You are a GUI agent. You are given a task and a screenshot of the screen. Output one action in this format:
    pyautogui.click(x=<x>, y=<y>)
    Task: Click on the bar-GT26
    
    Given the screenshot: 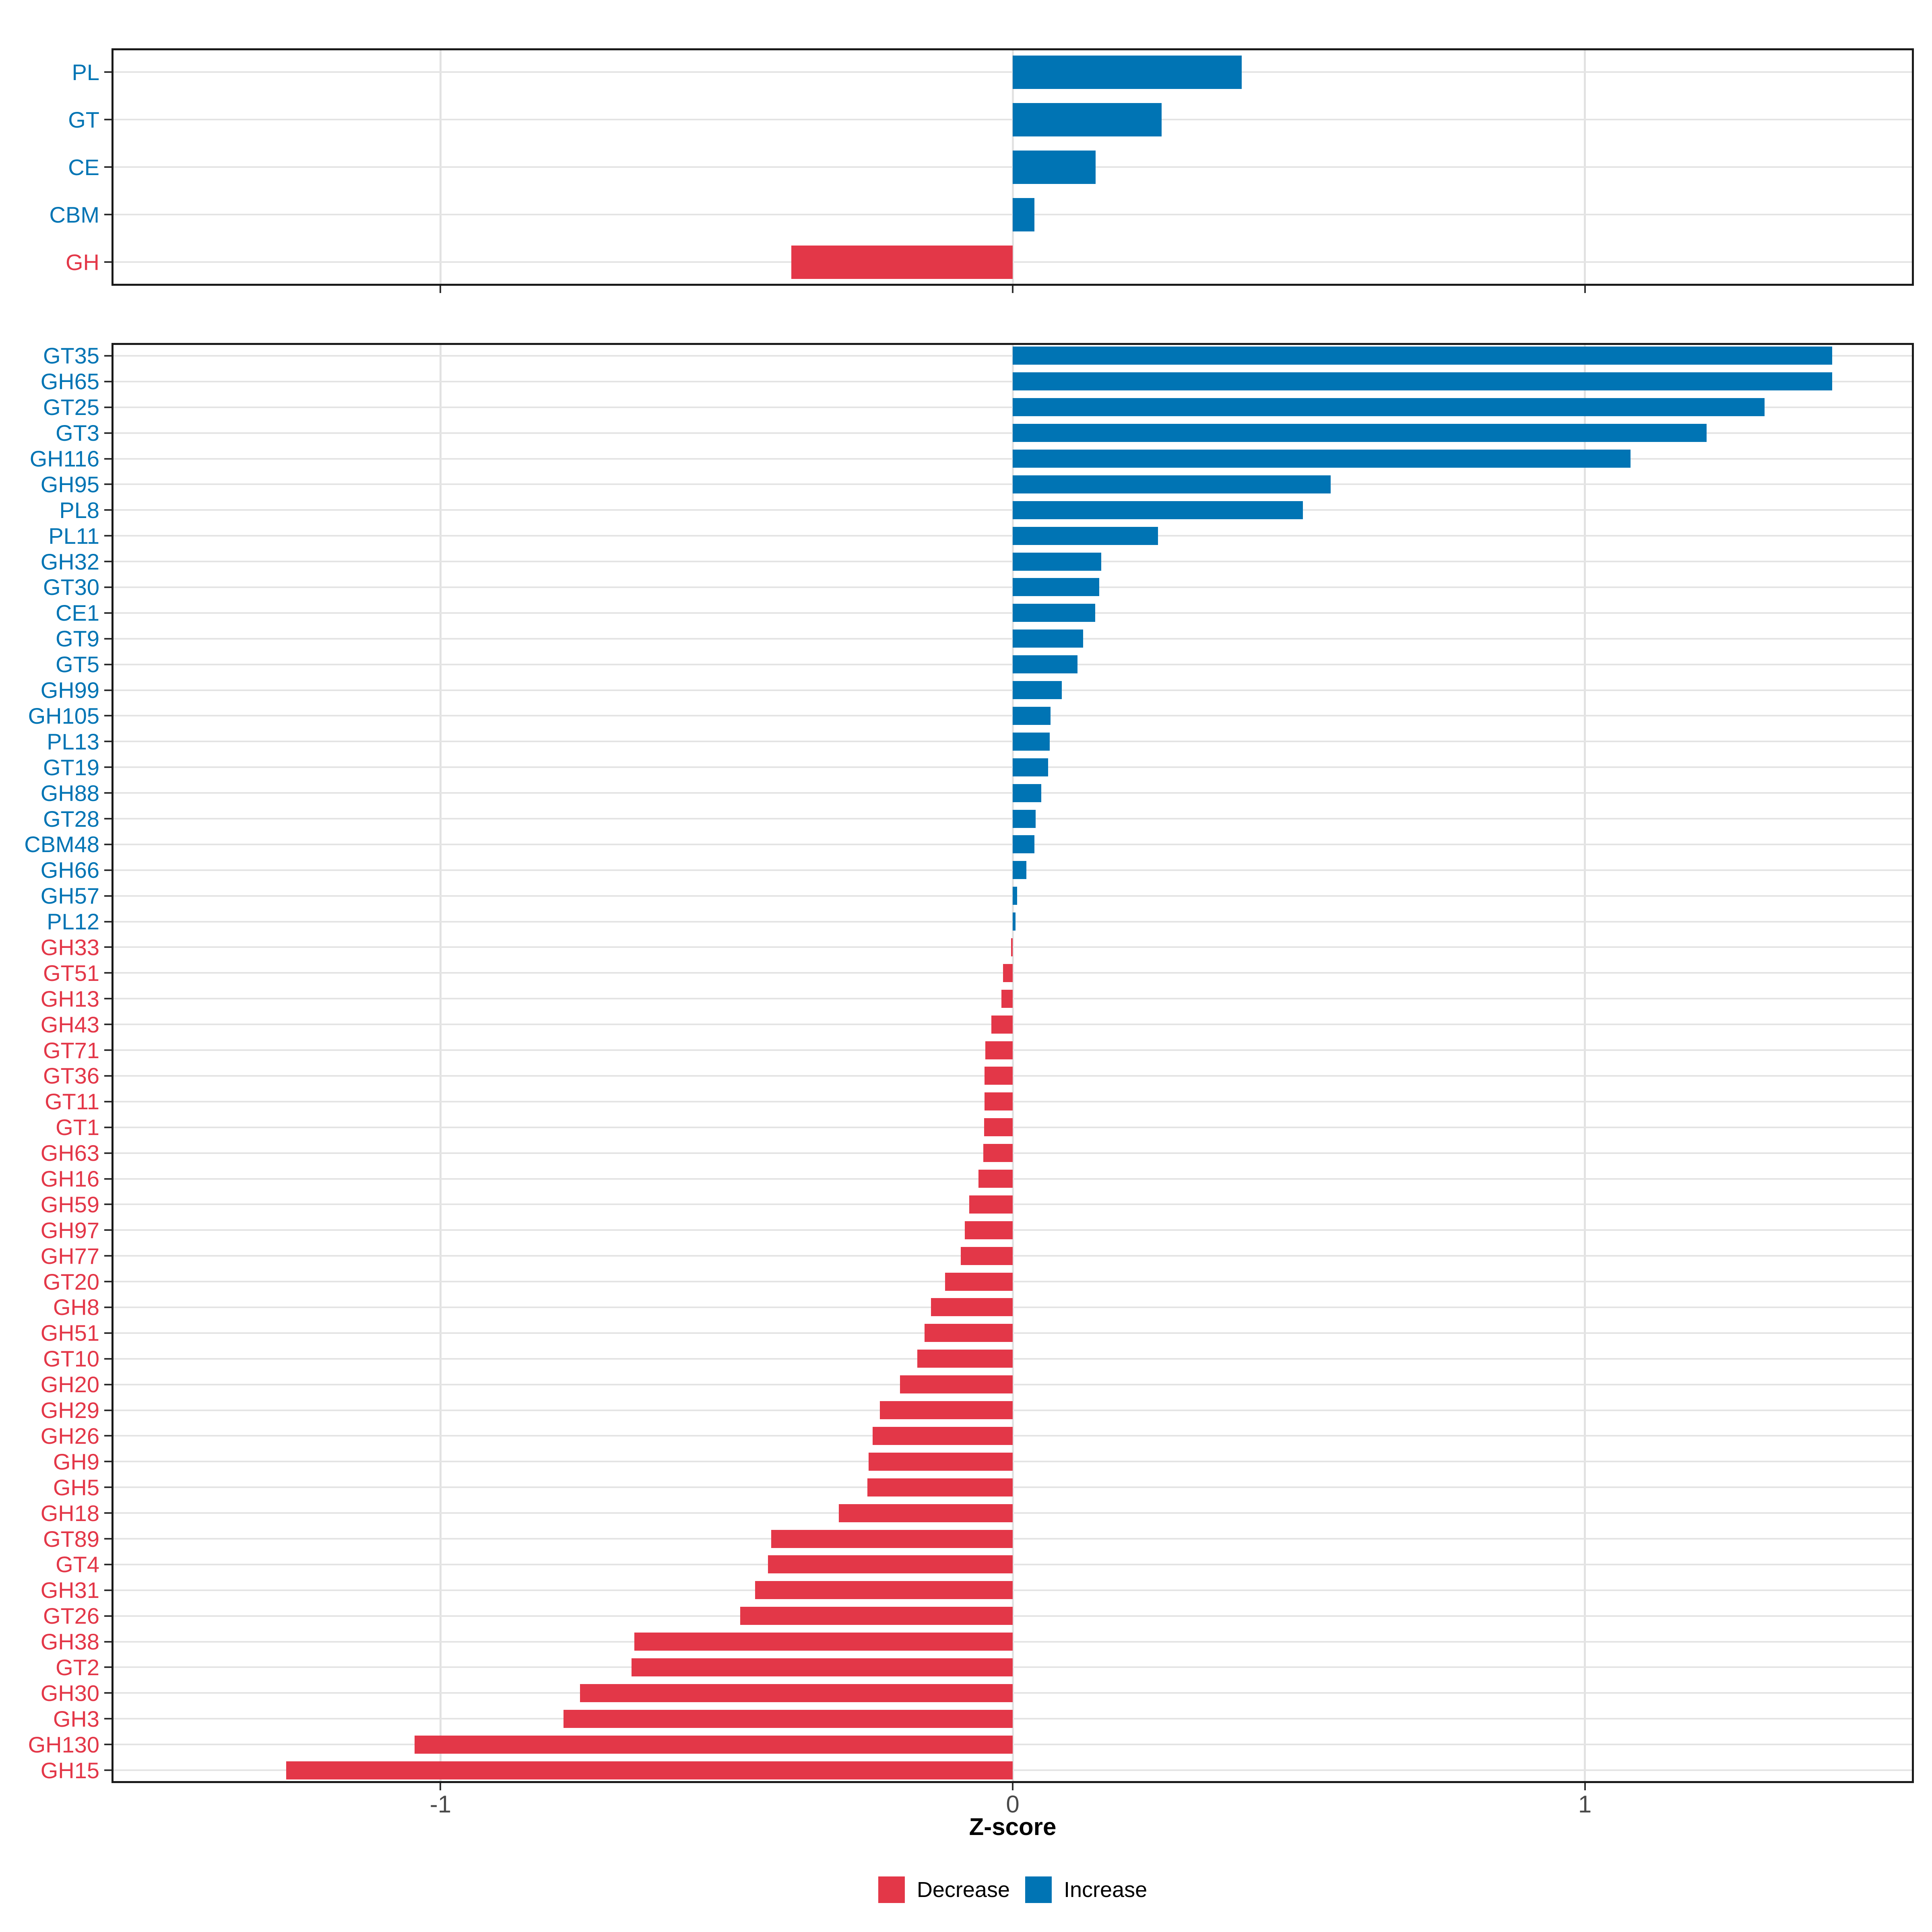 What is the action you would take?
    pyautogui.click(x=876, y=1616)
    